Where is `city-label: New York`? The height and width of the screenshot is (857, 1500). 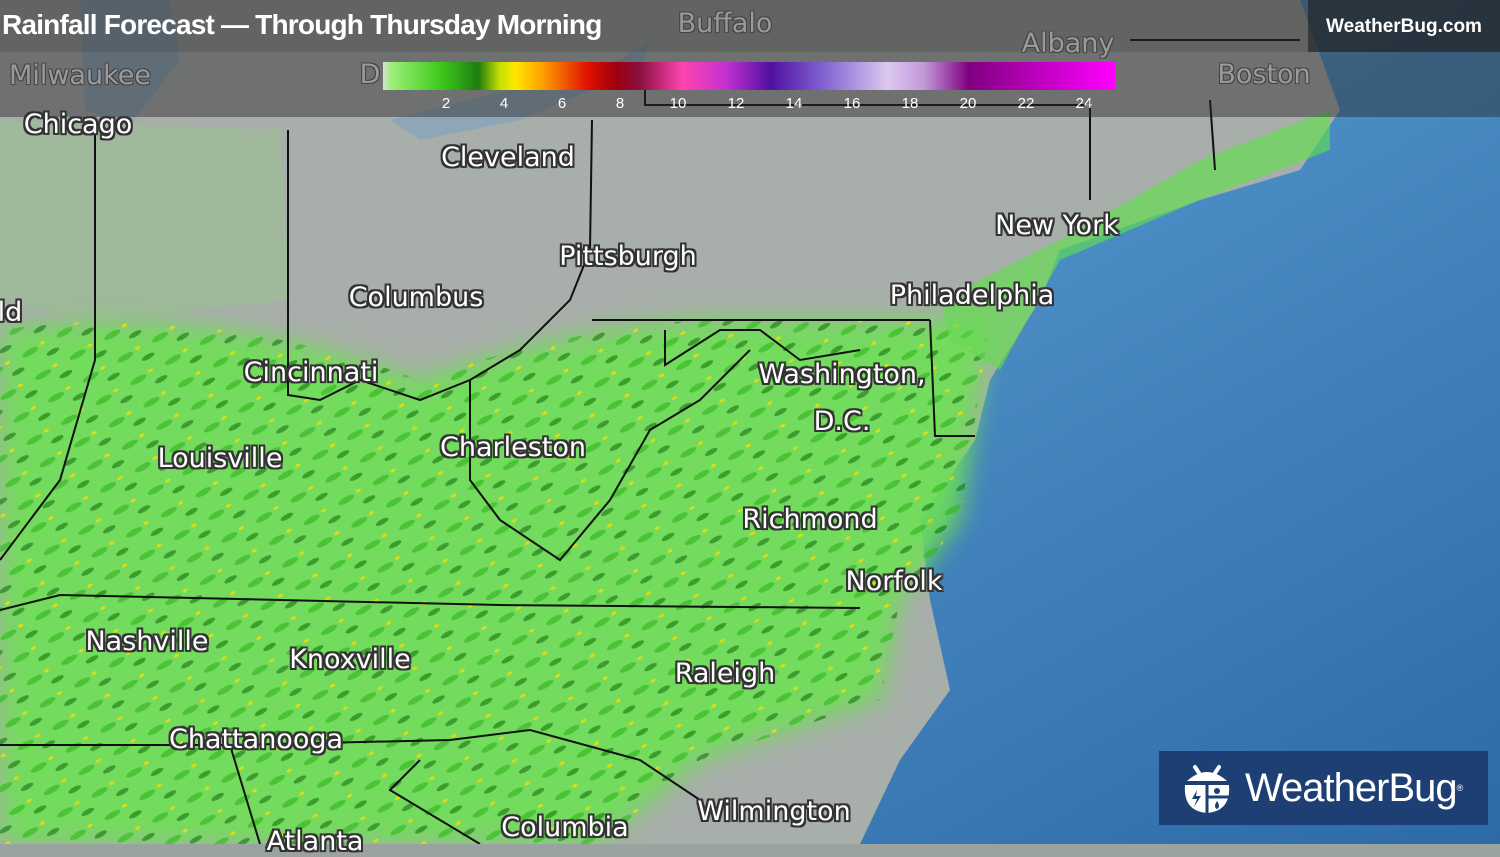 city-label: New York is located at coordinates (1057, 225).